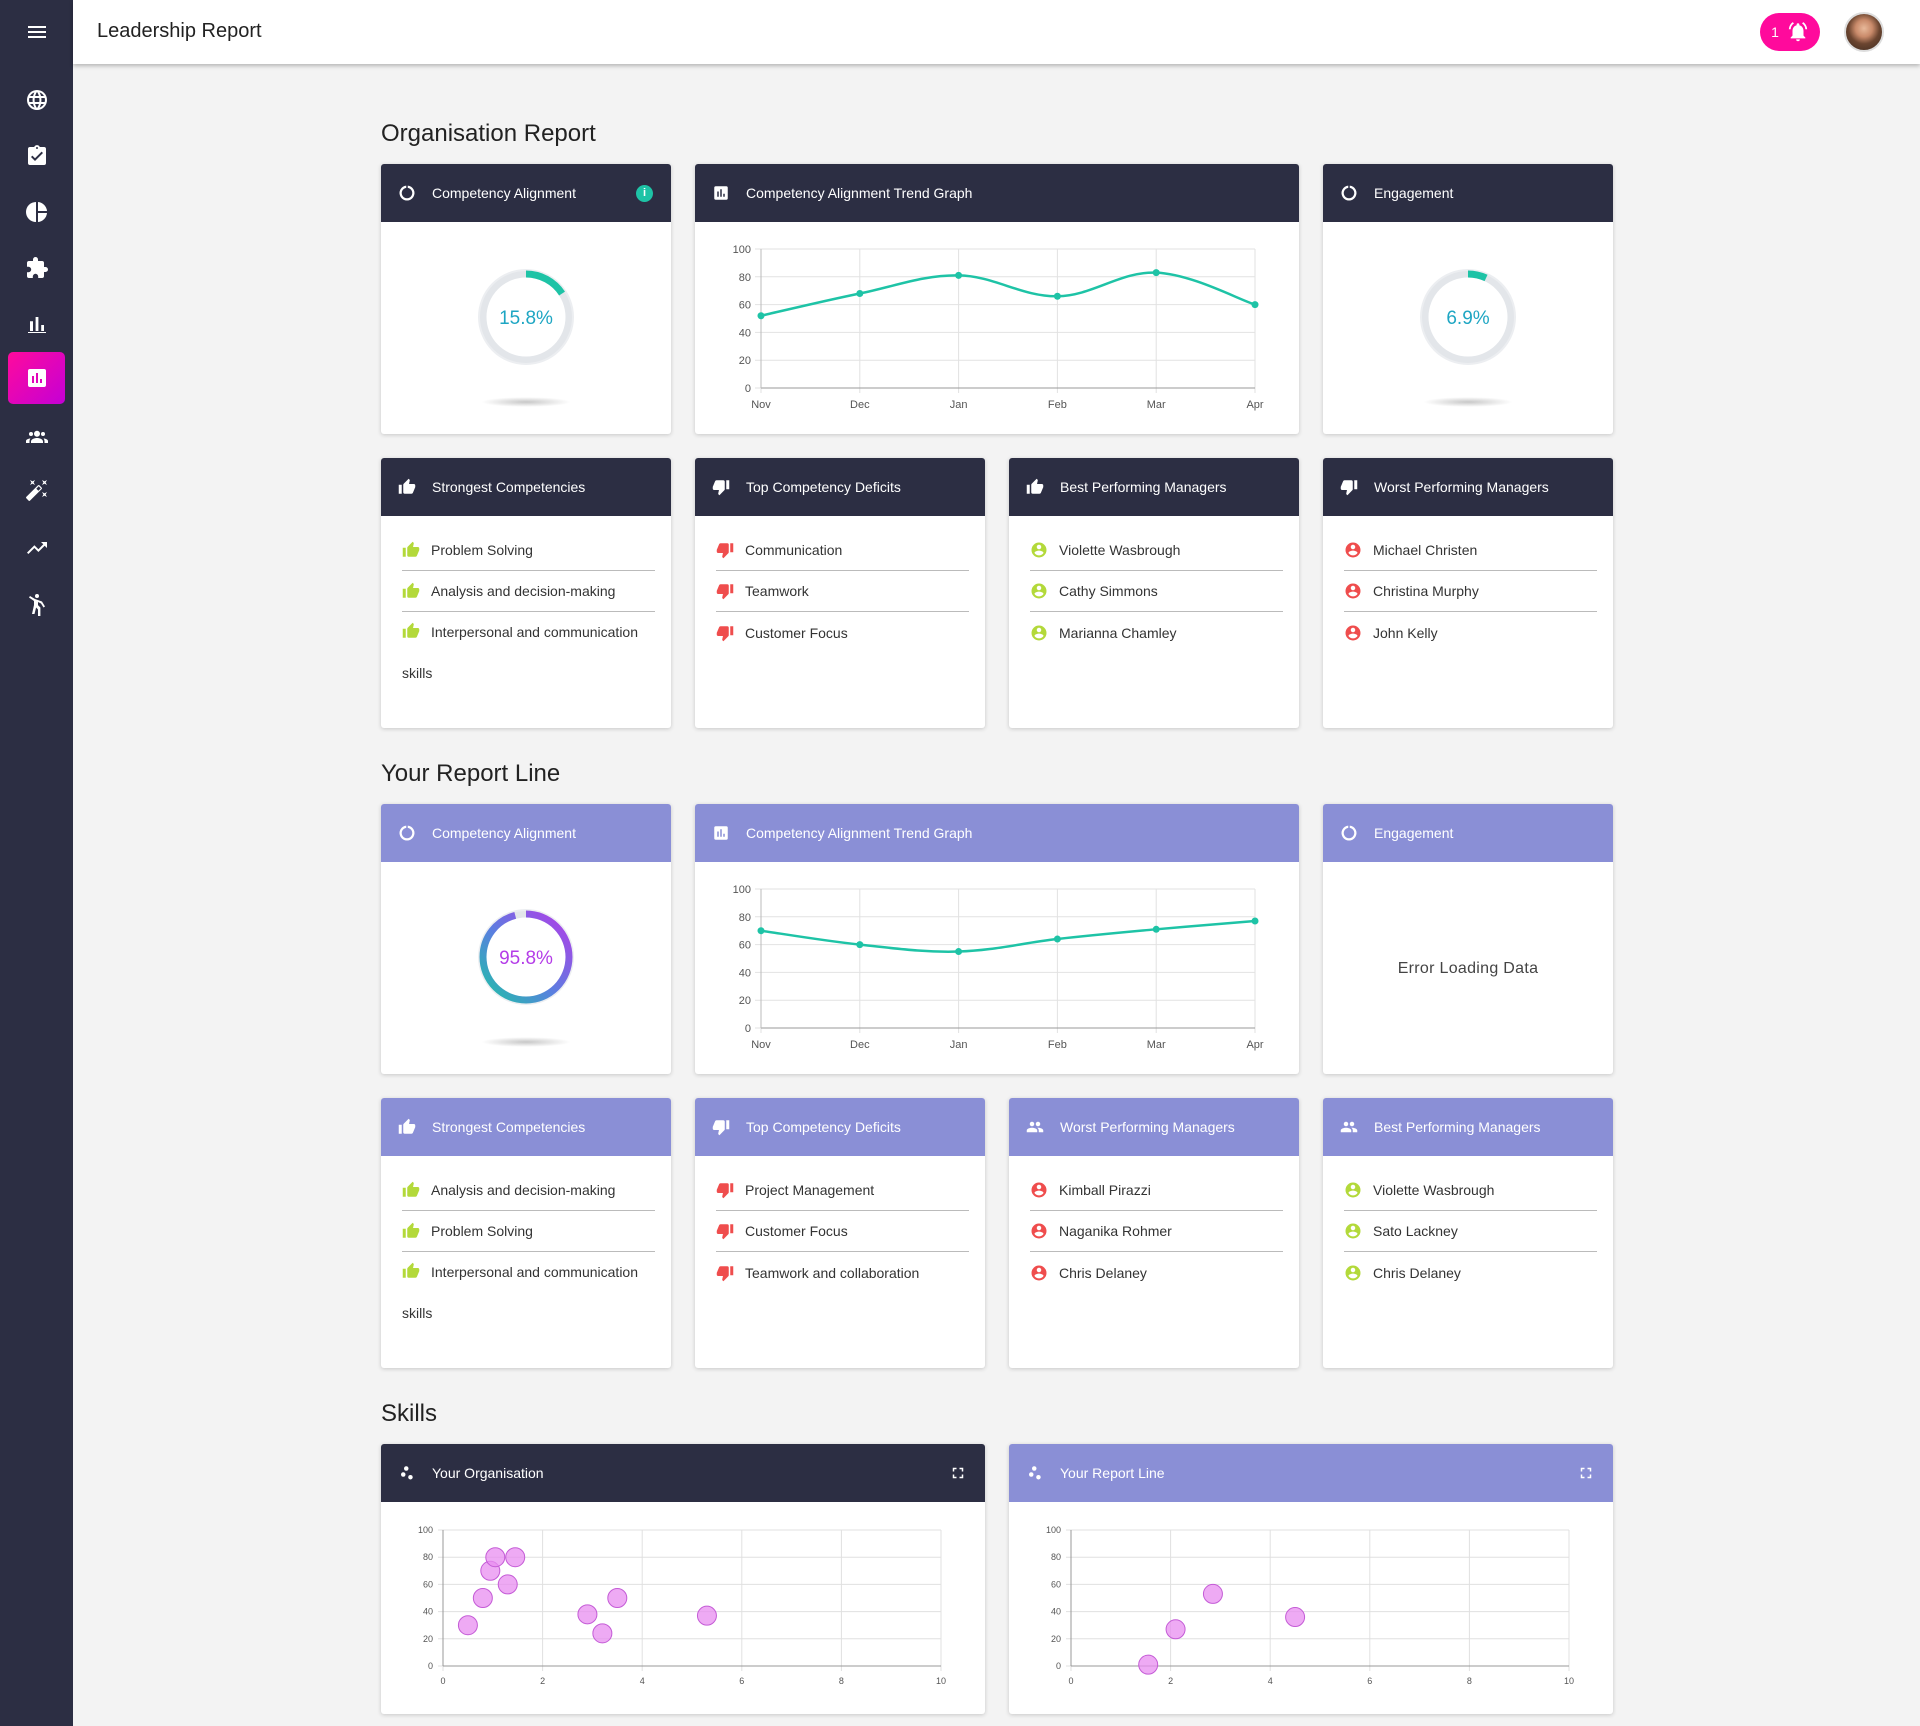  What do you see at coordinates (36, 378) in the screenshot?
I see `report-icon` at bounding box center [36, 378].